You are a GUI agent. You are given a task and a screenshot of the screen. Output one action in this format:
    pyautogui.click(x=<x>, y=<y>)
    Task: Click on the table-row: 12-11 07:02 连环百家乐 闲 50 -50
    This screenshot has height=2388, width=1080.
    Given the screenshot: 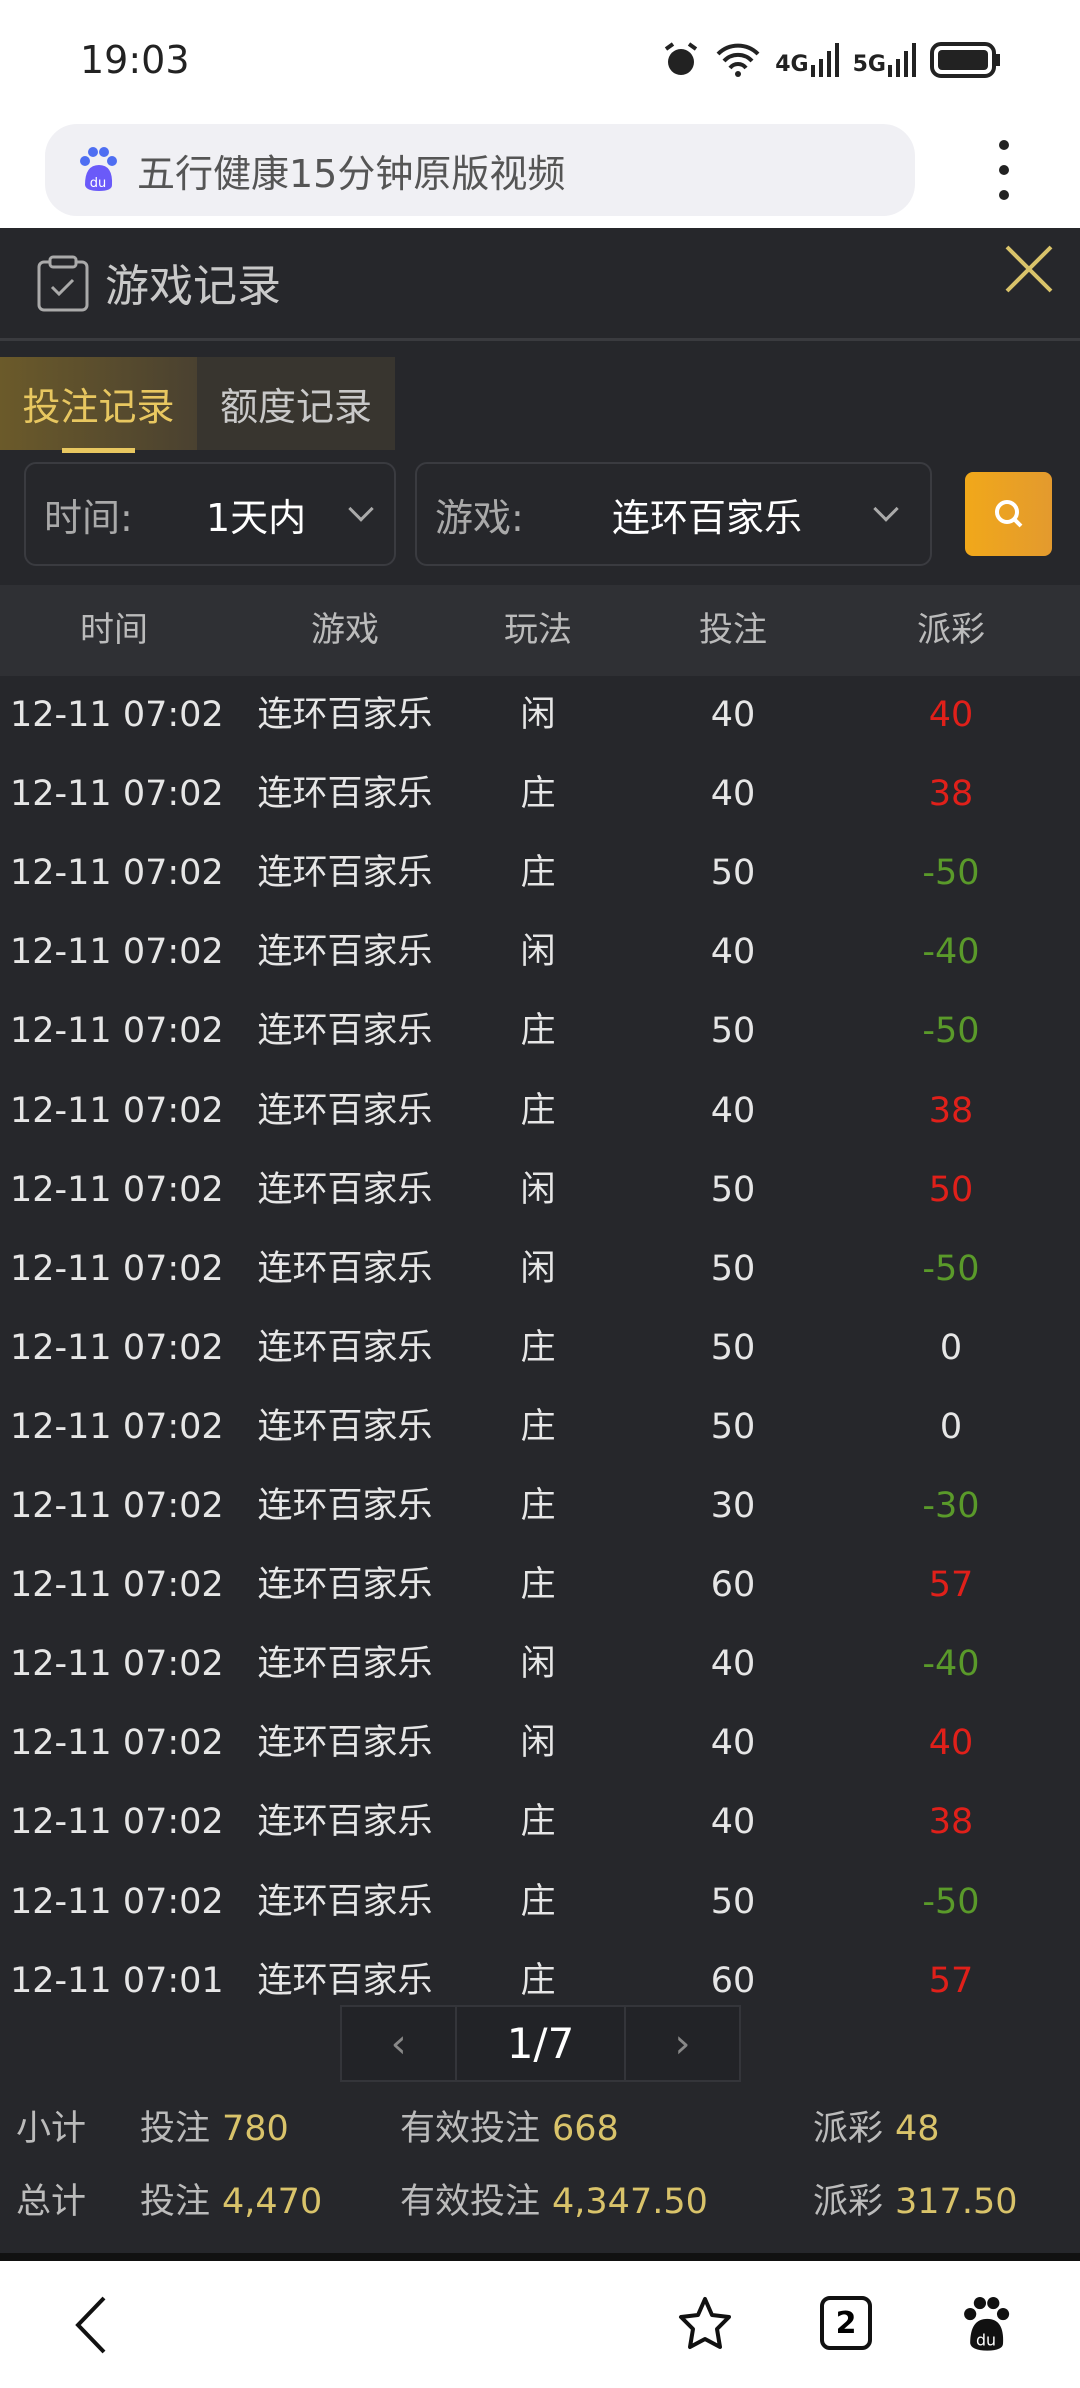 What is the action you would take?
    pyautogui.click(x=540, y=1269)
    